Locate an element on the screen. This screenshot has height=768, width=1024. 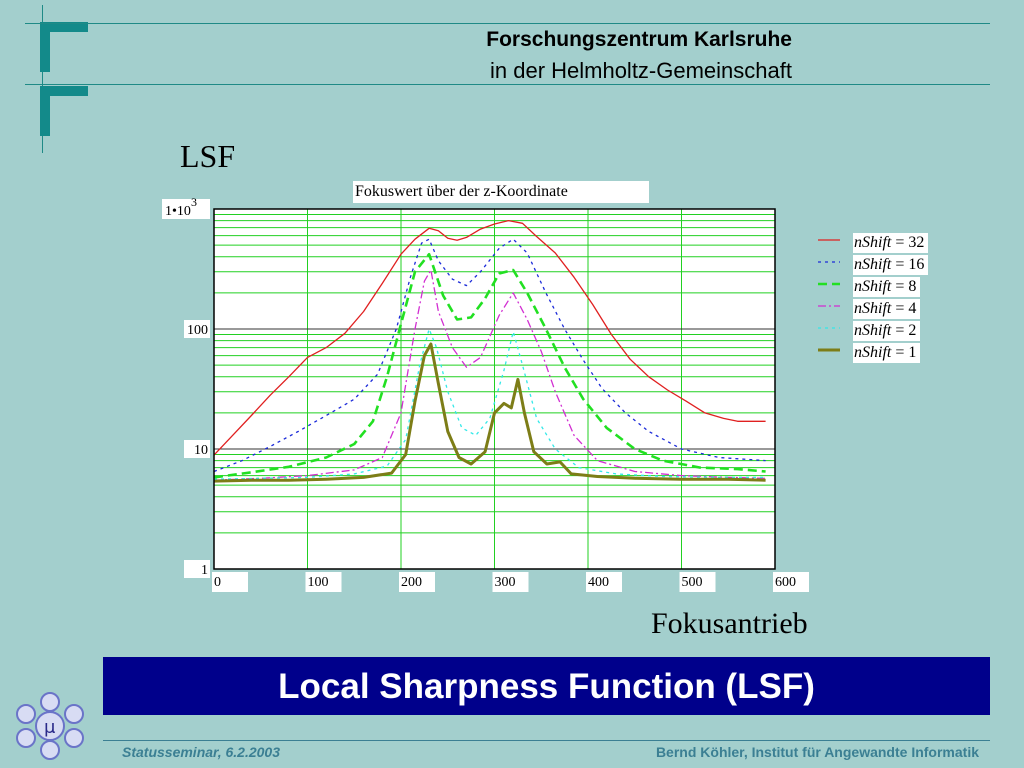
x-axis-title: Fokusantrieb is located at coordinates (729, 623).